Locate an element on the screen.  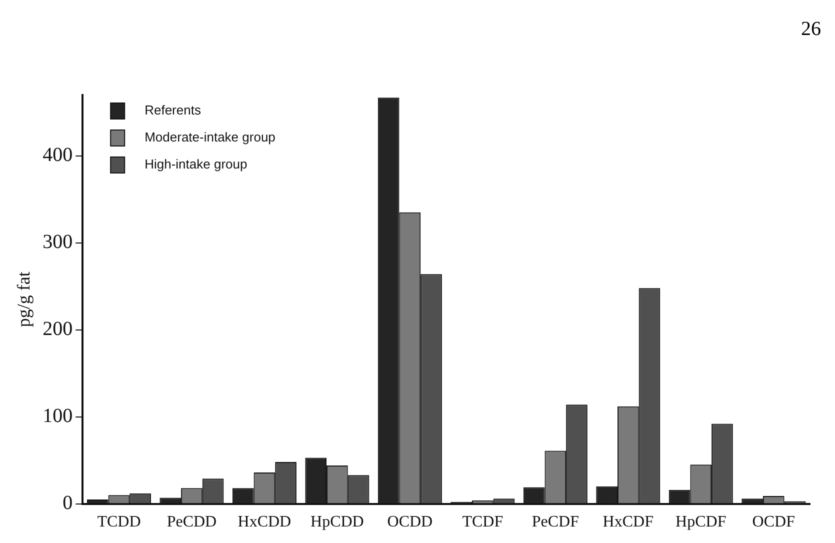
y-tick-label: 300 is located at coordinates (57, 242).